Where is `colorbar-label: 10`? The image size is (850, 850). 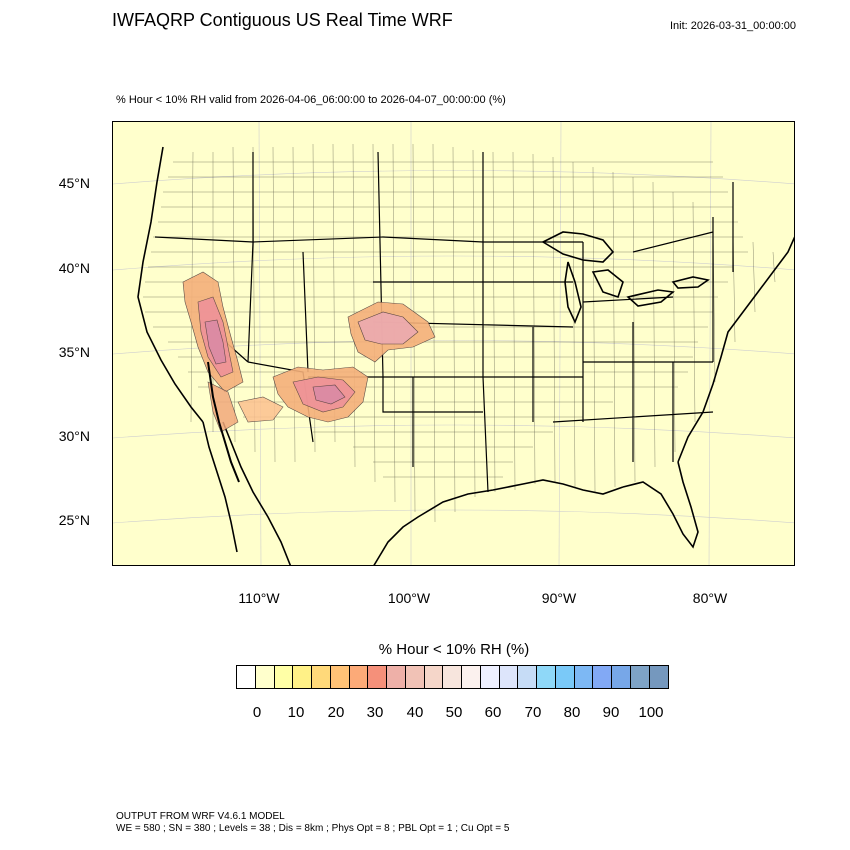
colorbar-label: 10 is located at coordinates (296, 712).